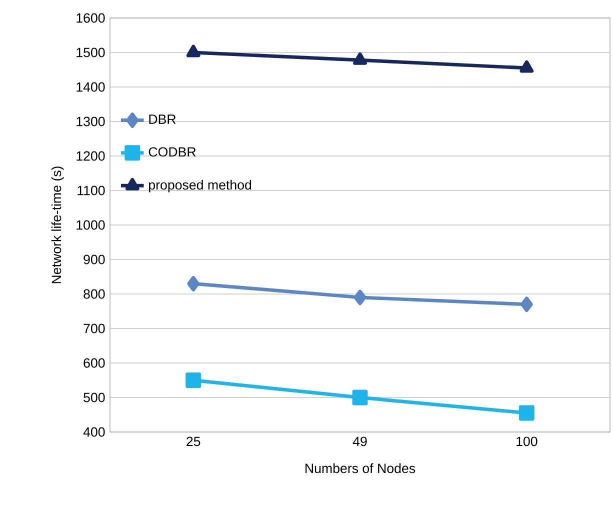 This screenshot has height=519, width=613. I want to click on legend-label: CODBR, so click(172, 152).